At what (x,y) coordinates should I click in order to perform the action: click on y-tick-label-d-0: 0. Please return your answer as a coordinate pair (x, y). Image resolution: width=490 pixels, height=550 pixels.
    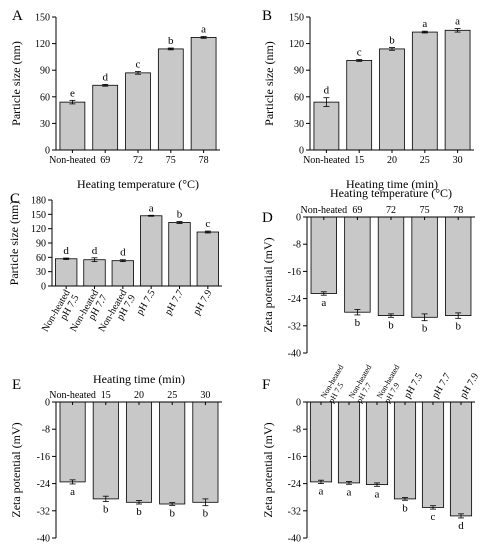
    Looking at the image, I should click on (298, 218).